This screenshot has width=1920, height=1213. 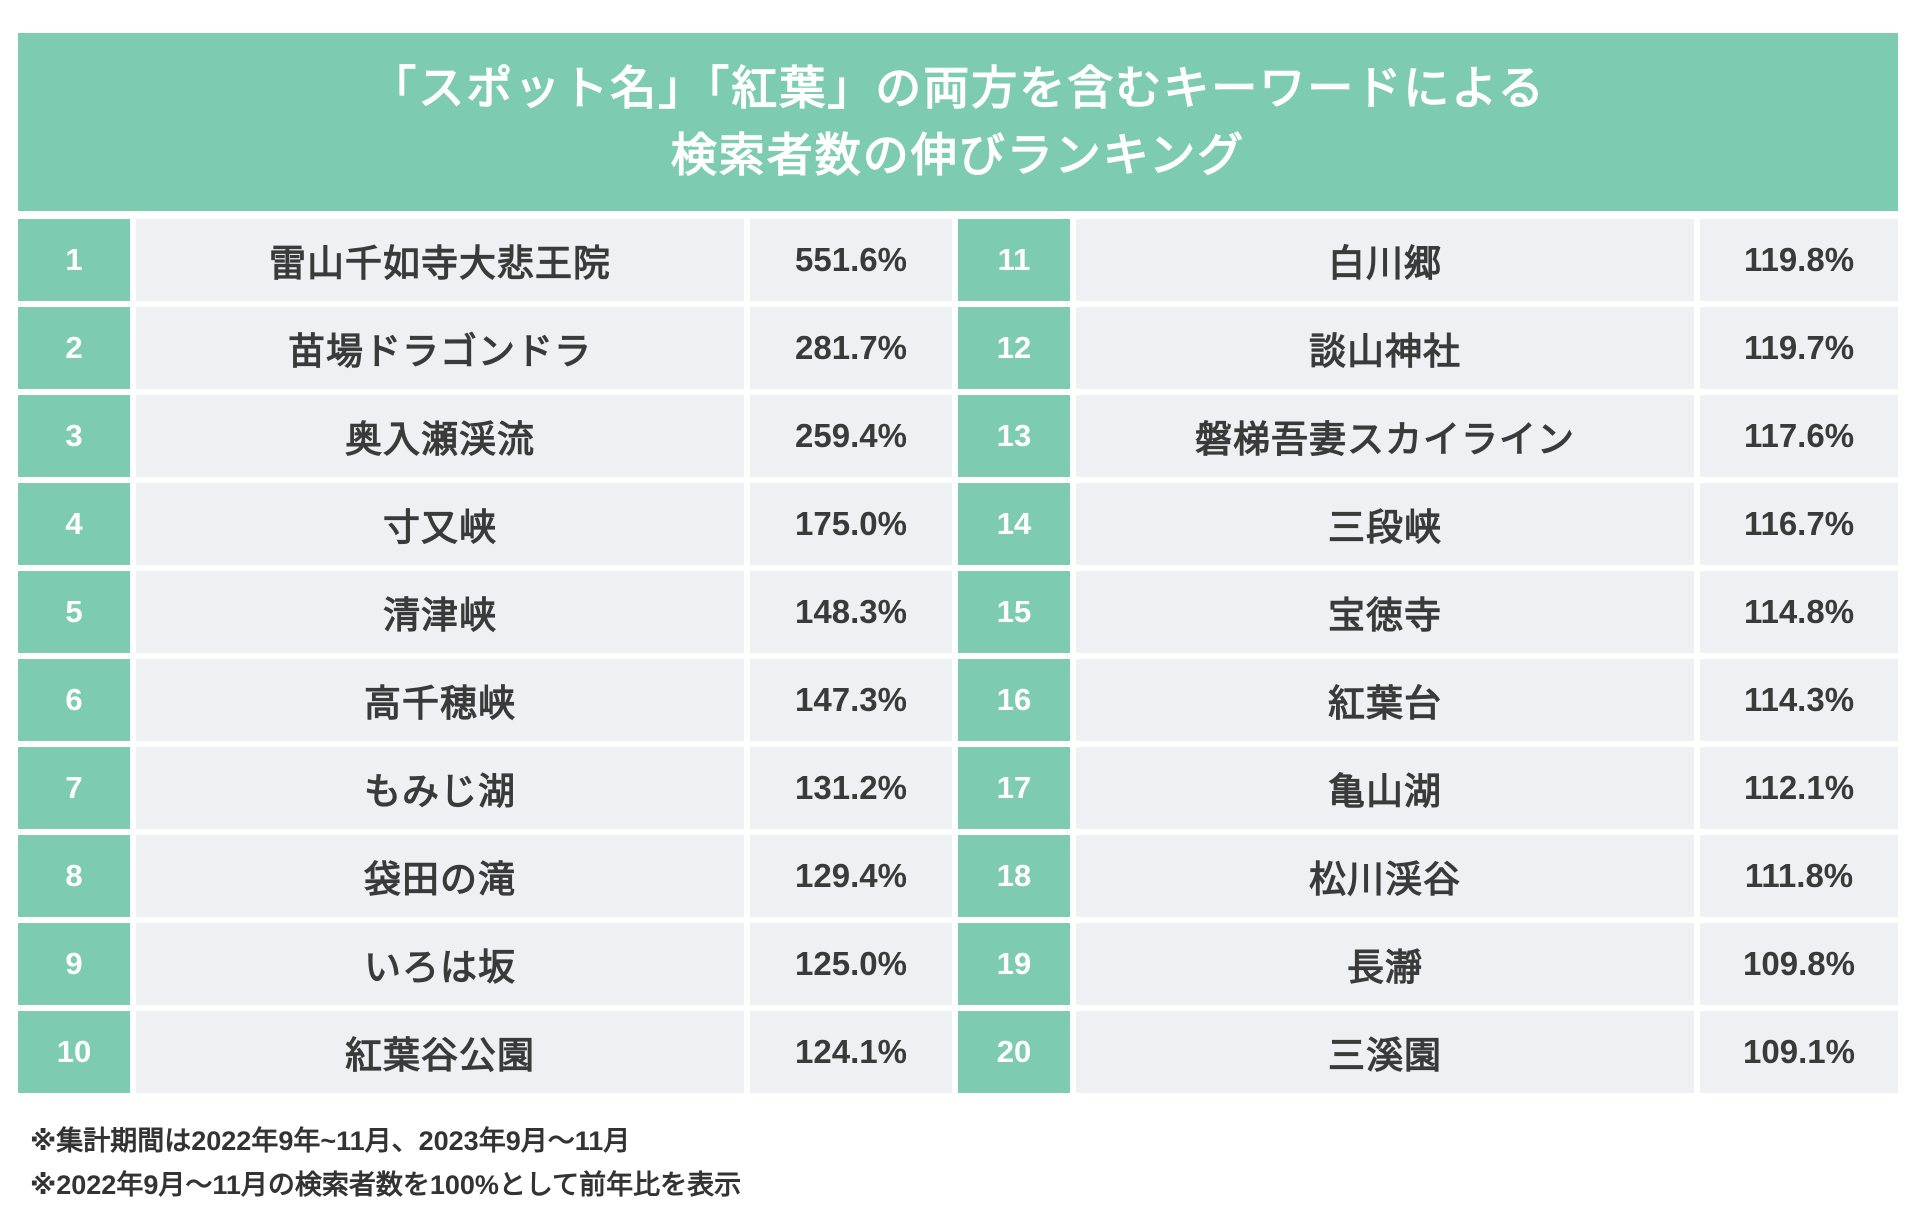 What do you see at coordinates (851, 788) in the screenshot?
I see `growth-value: 131.2%` at bounding box center [851, 788].